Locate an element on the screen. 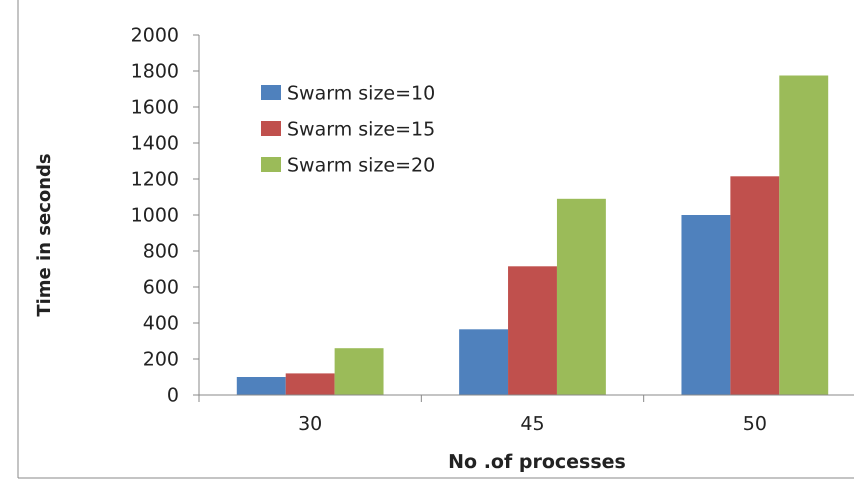 Image resolution: width=854 pixels, height=485 pixels. legend-label: Swarm size=10 is located at coordinates (361, 93).